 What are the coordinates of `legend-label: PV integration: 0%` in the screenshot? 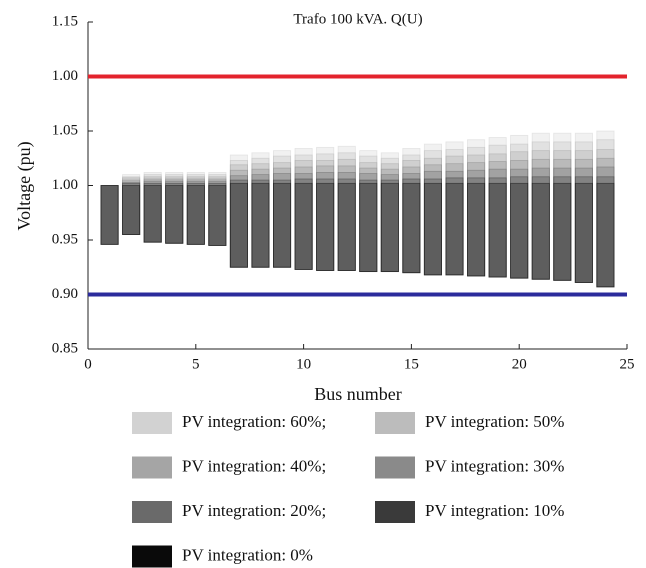 It's located at (247, 554).